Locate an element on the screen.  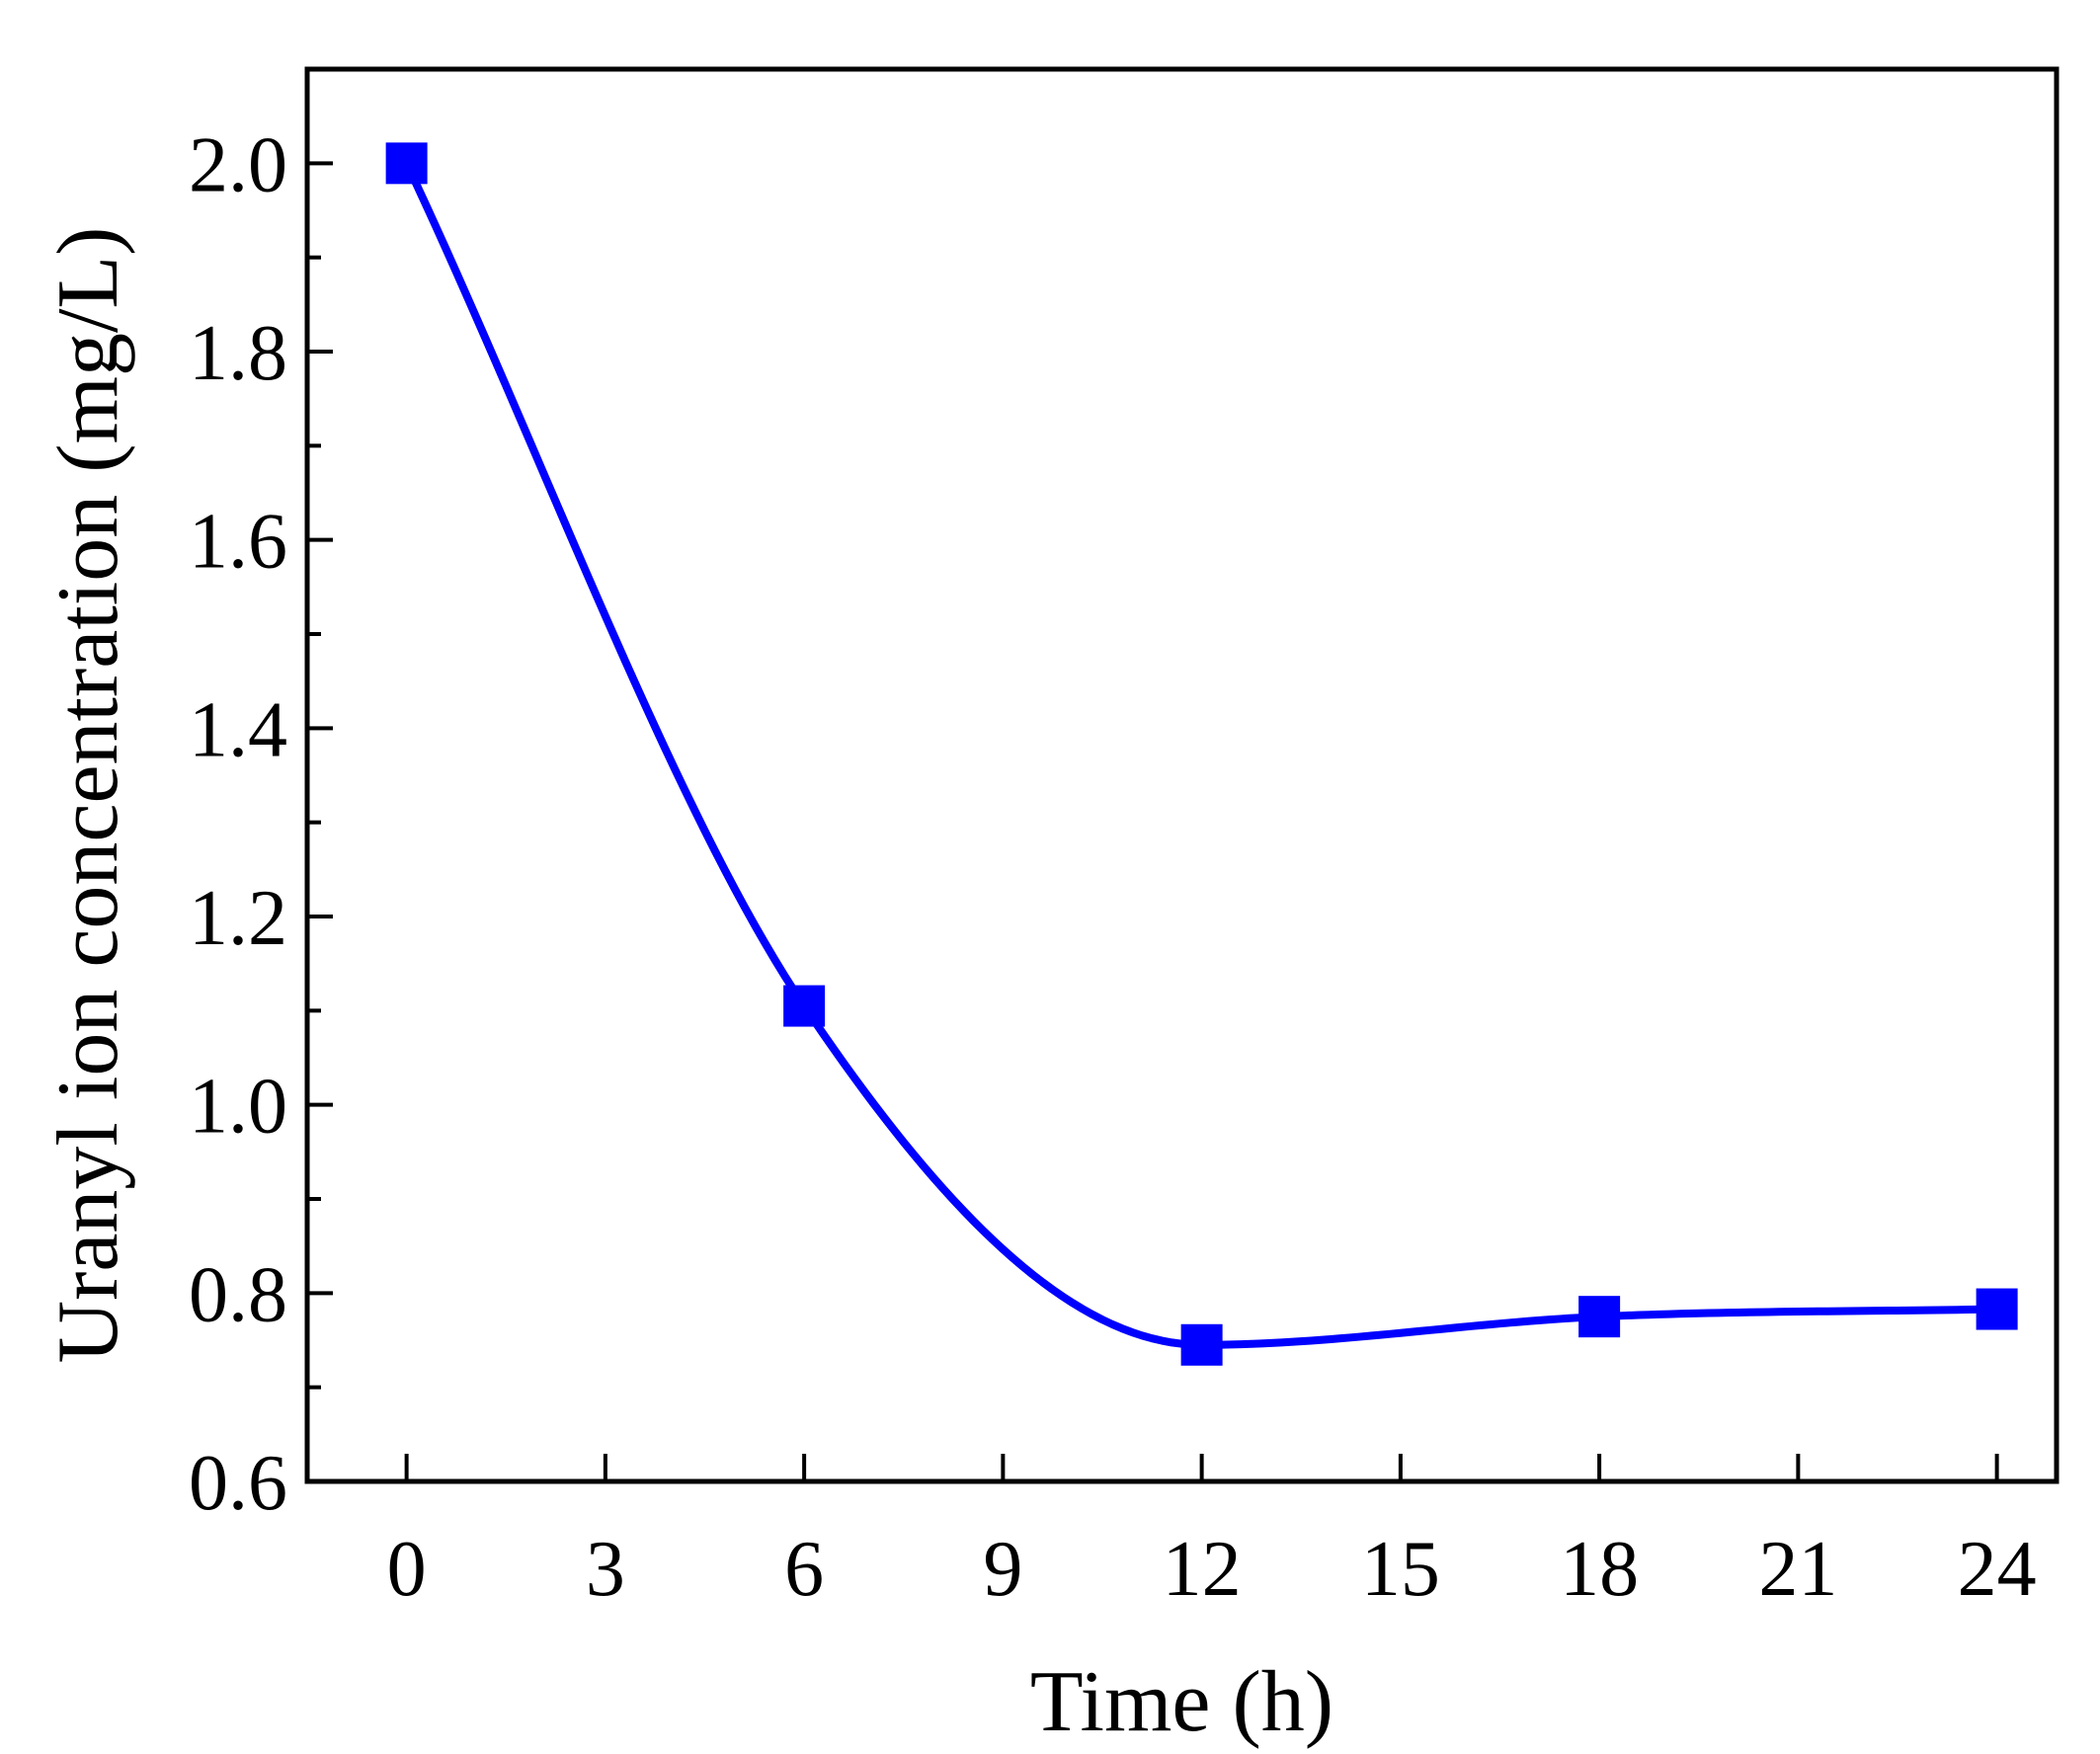
x-tick-label: 3 is located at coordinates (605, 1569).